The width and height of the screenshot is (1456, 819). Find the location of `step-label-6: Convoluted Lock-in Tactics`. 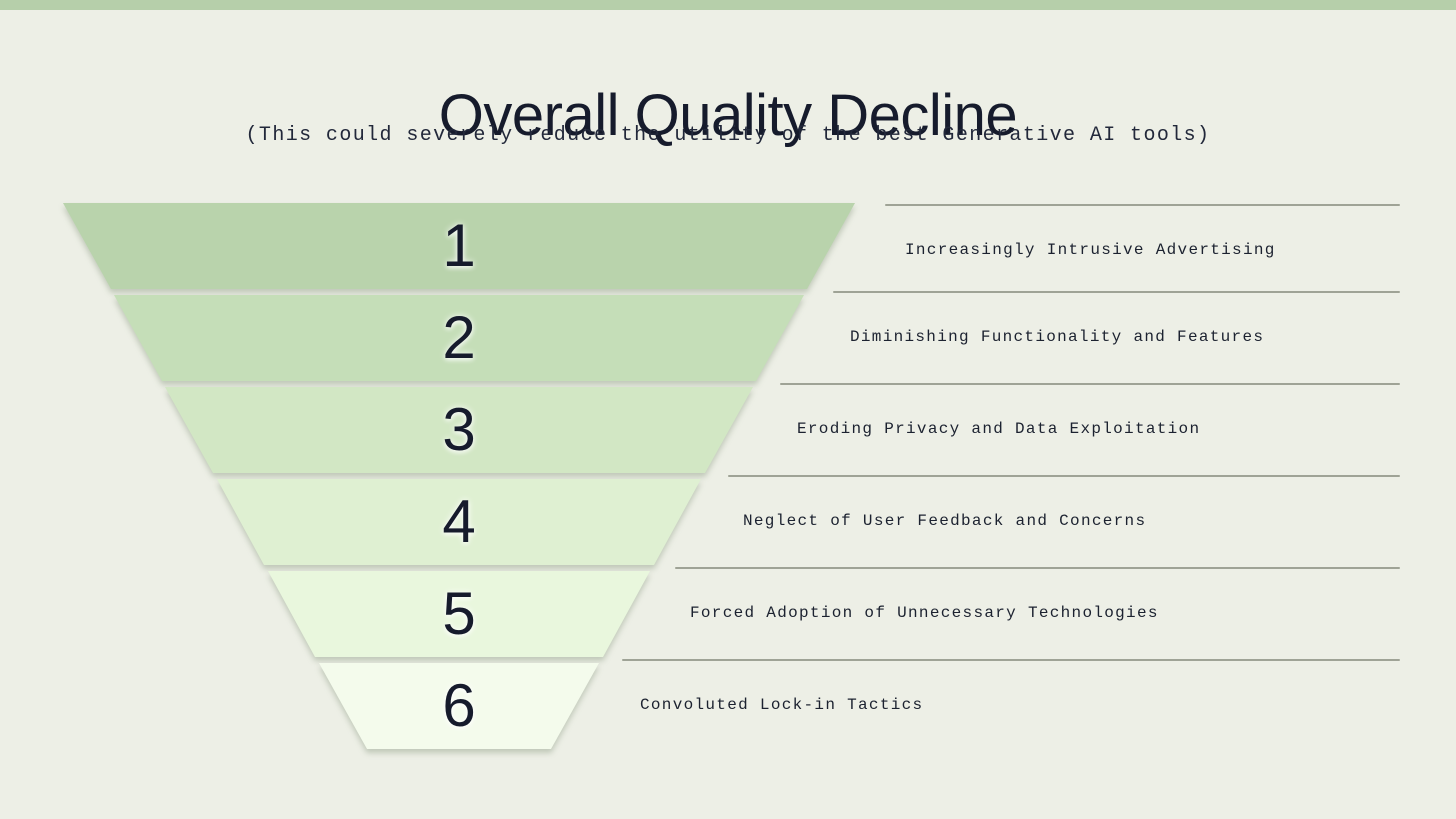

step-label-6: Convoluted Lock-in Tactics is located at coordinates (782, 705).